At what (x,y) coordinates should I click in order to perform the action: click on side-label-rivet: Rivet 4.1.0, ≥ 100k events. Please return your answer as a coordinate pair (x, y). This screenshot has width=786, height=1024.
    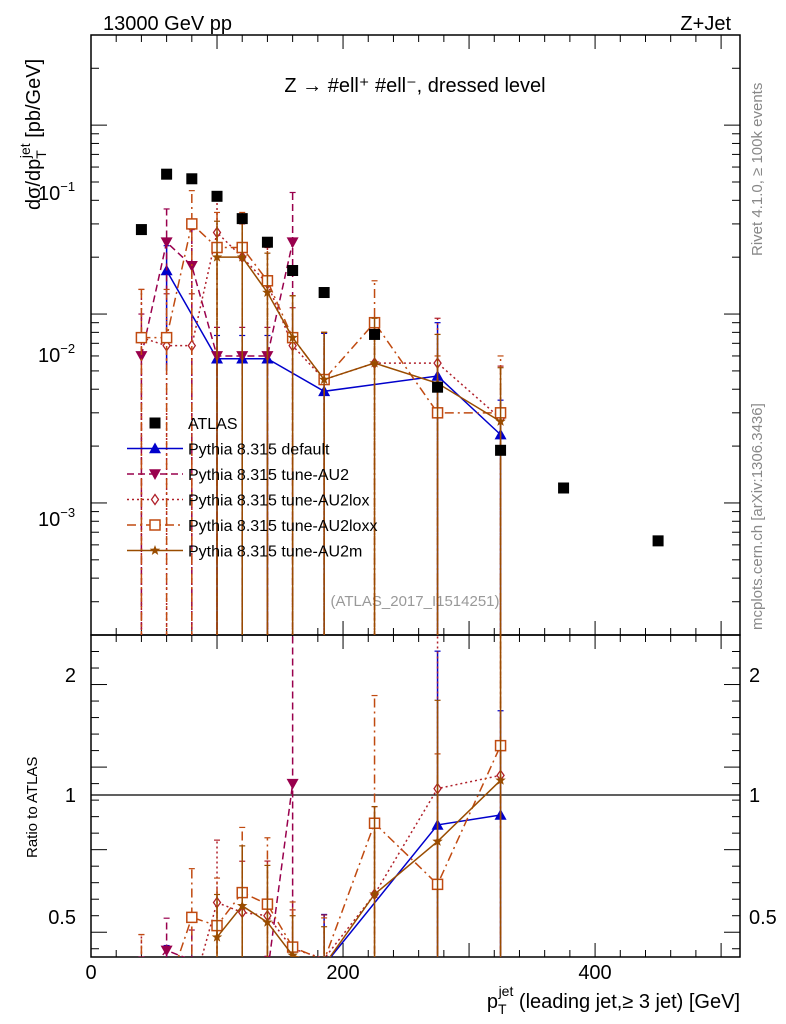
    Looking at the image, I should click on (757, 169).